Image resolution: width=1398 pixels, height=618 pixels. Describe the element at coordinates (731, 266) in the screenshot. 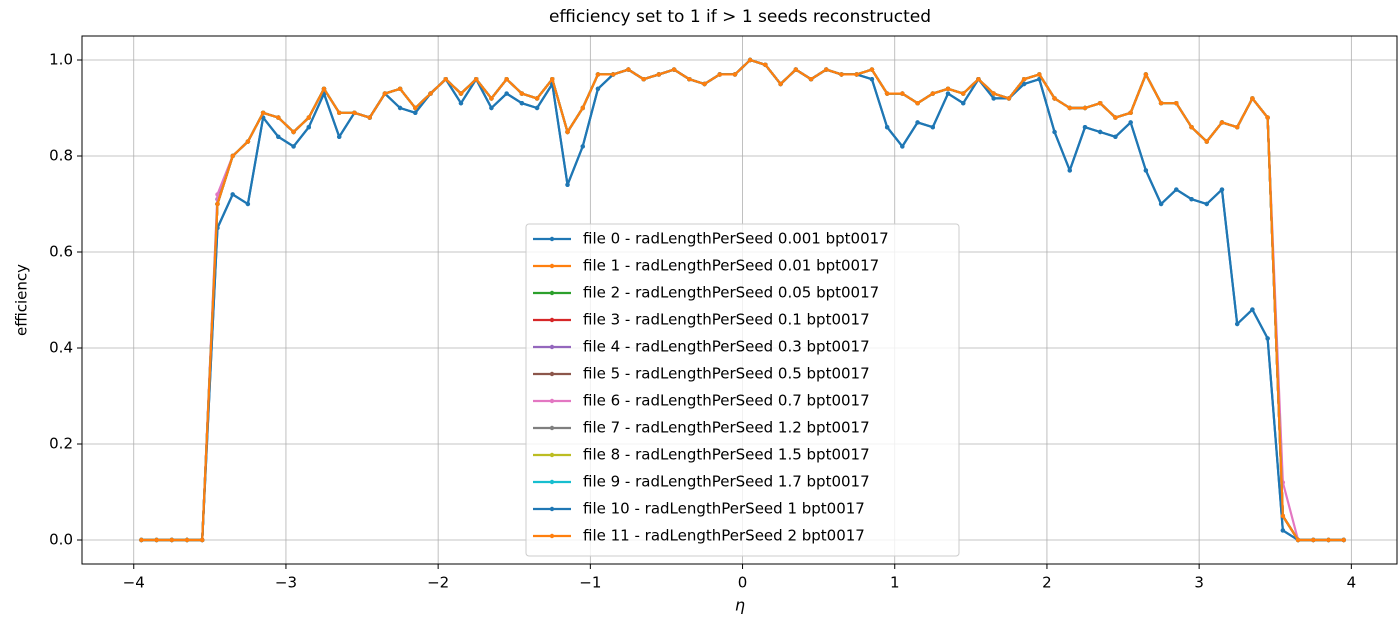

I see `legend-label: file 1 - radLengthPerSeed 0.01 bpt0017` at that location.